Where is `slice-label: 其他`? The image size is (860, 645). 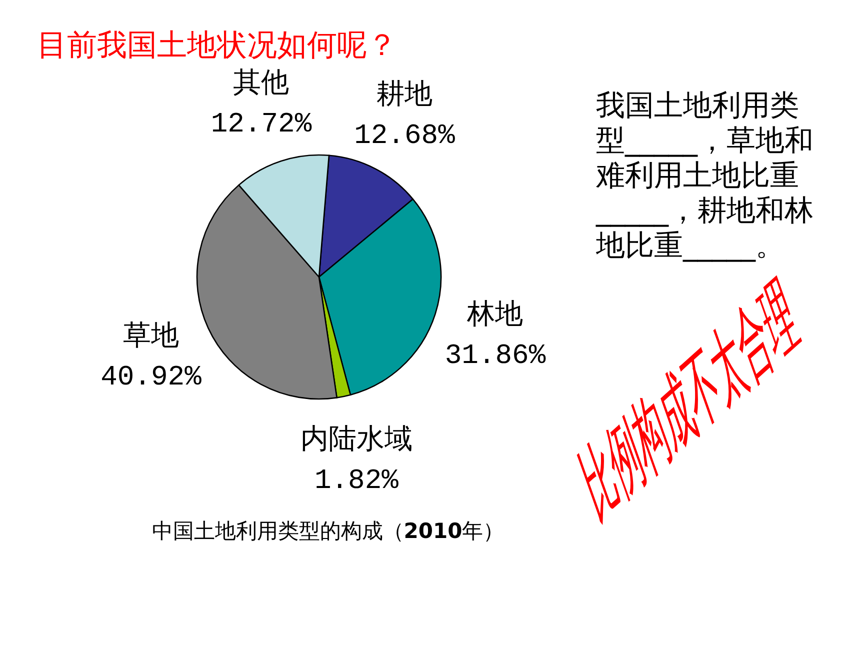
slice-label: 其他 is located at coordinates (261, 84).